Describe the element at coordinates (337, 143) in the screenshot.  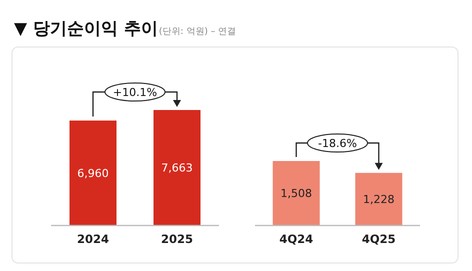
I see `text: -18.6%` at that location.